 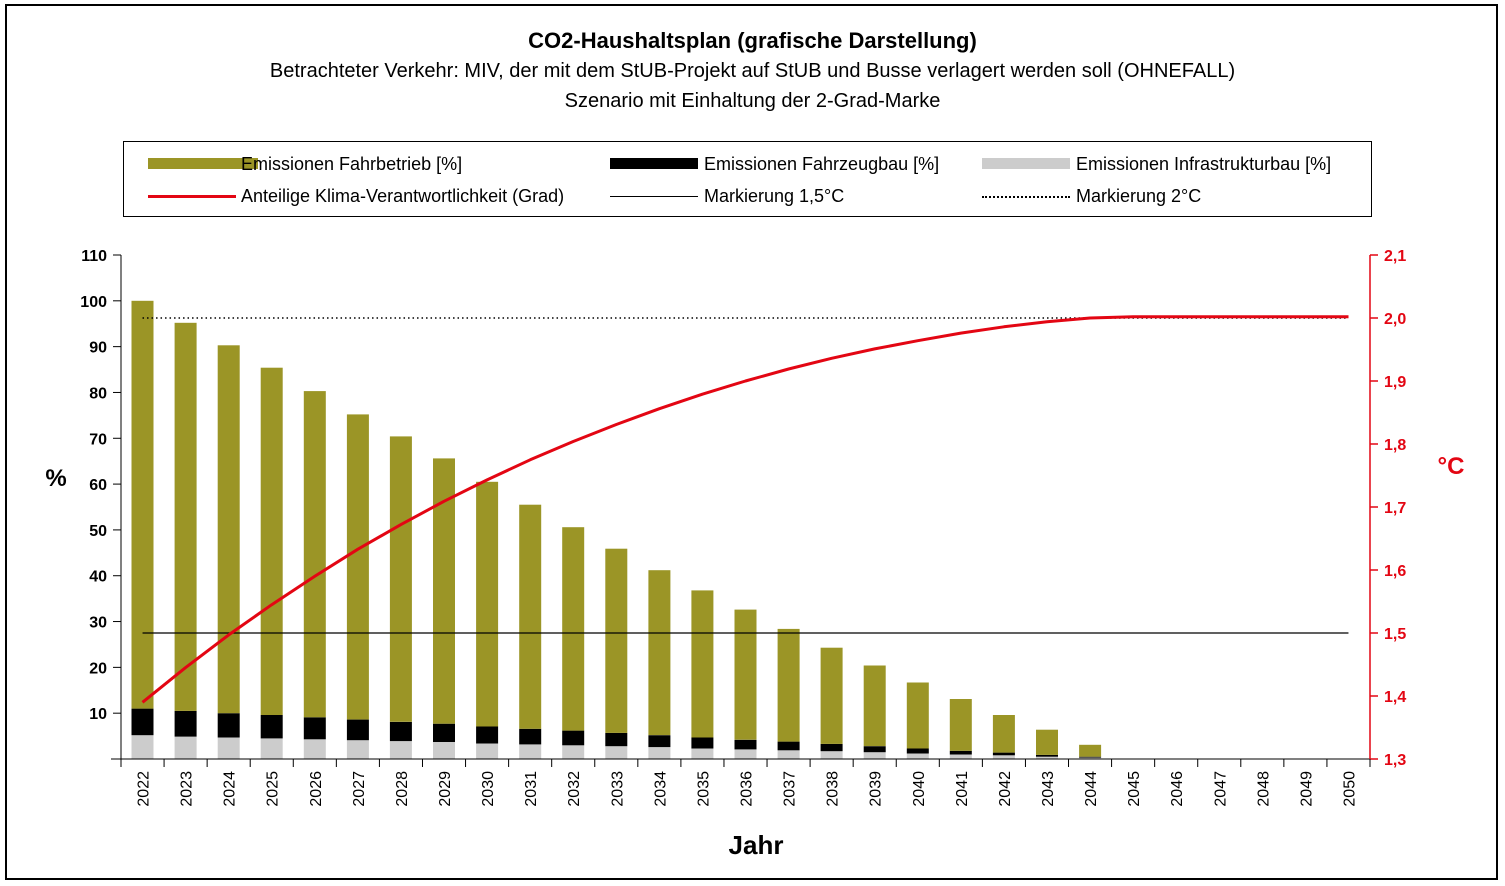 What do you see at coordinates (919, 789) in the screenshot?
I see `x-tick-label-2040: 2040` at bounding box center [919, 789].